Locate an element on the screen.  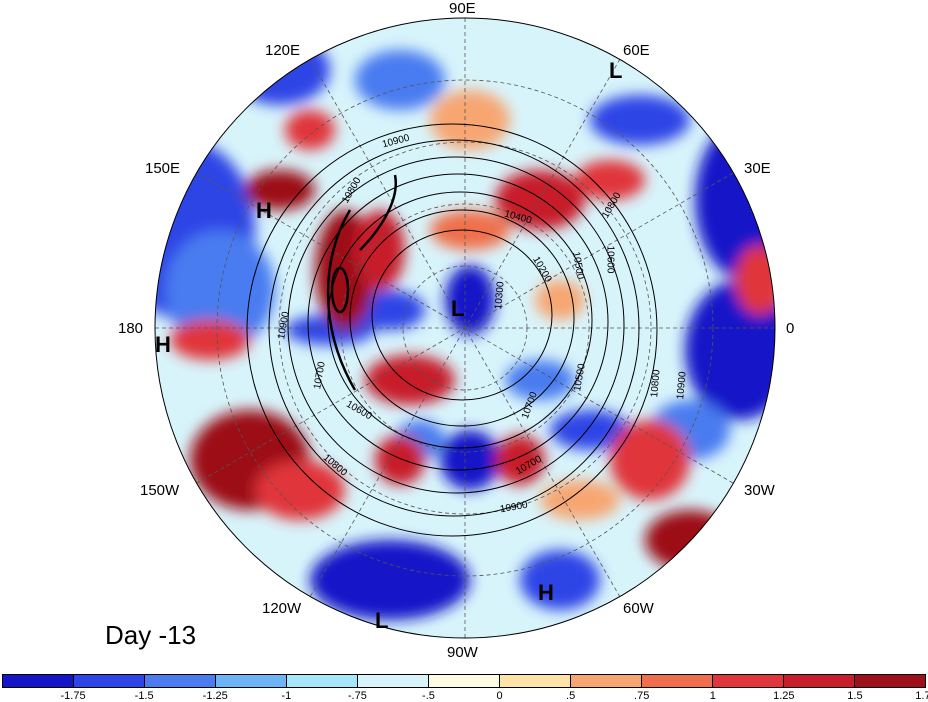
high-pressure-center-150e: H is located at coordinates (264, 210).